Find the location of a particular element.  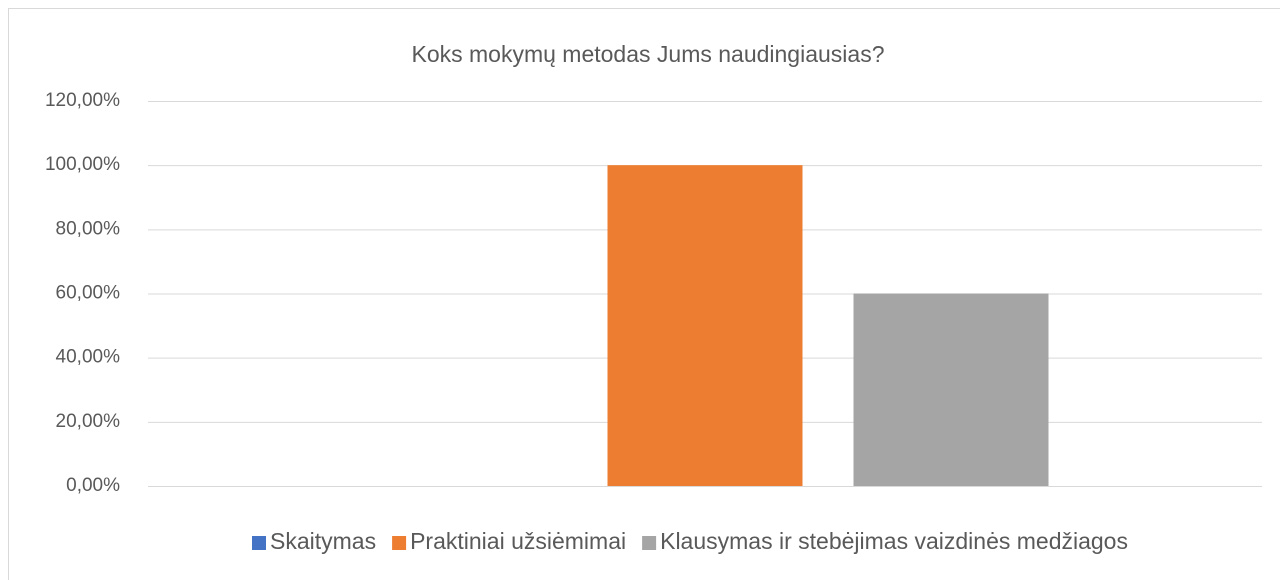

y-tick-label: 80,00% is located at coordinates (88, 228).